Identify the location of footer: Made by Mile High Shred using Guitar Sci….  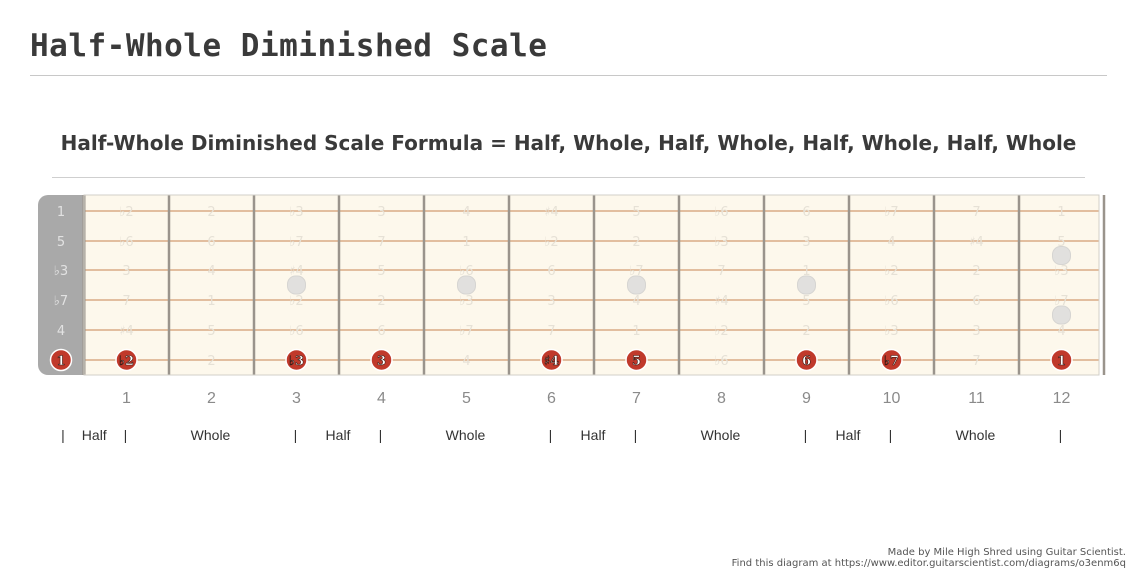
(929, 558).